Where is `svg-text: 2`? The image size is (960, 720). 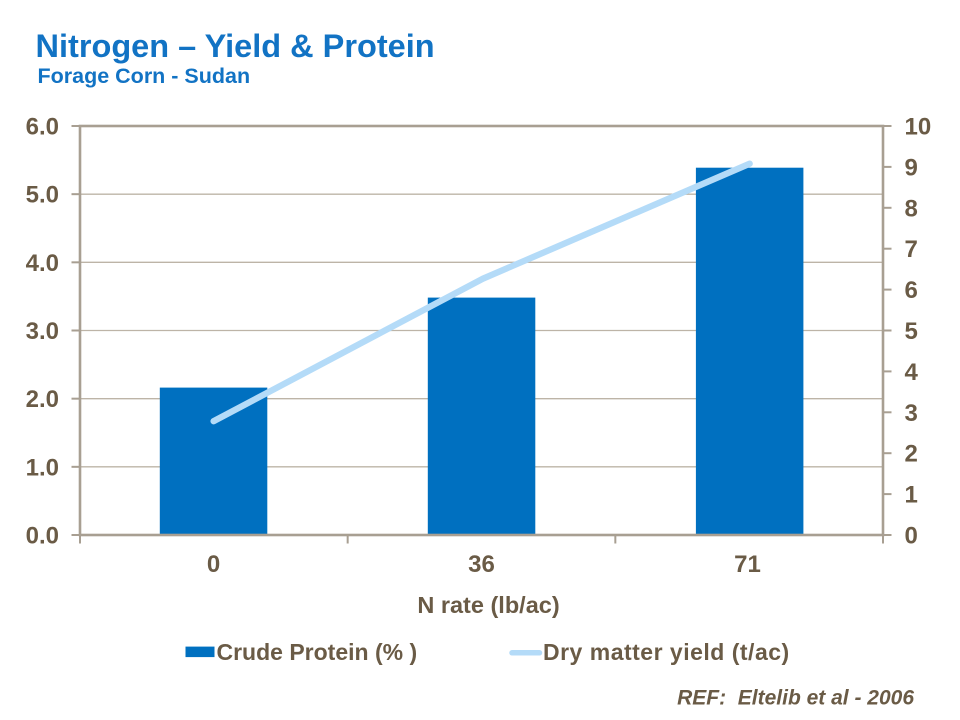 svg-text: 2 is located at coordinates (911, 454).